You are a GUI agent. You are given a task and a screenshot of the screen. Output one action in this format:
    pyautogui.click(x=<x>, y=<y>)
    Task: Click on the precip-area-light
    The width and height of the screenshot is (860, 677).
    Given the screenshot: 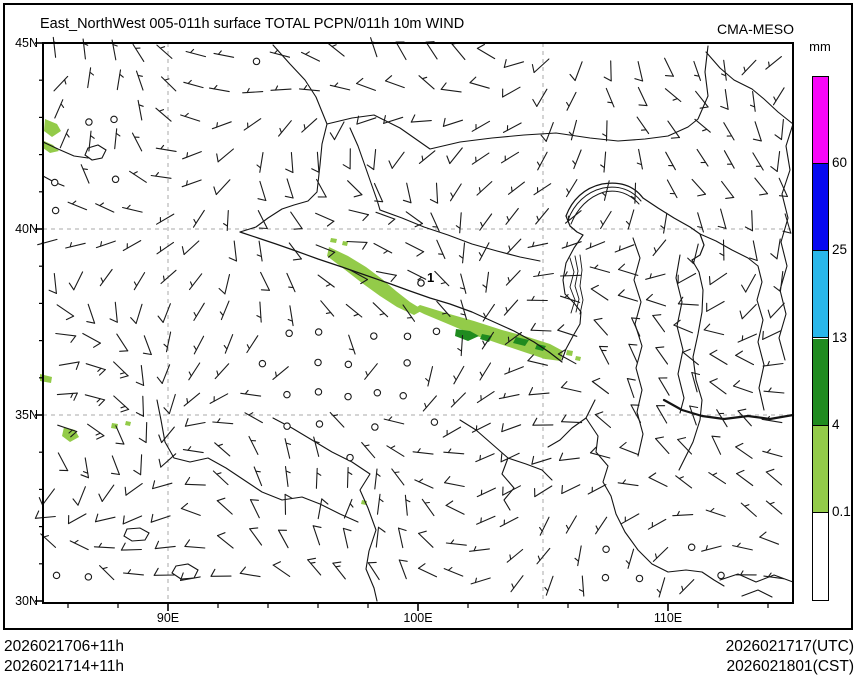 What is the action you would take?
    pyautogui.click(x=569, y=353)
    